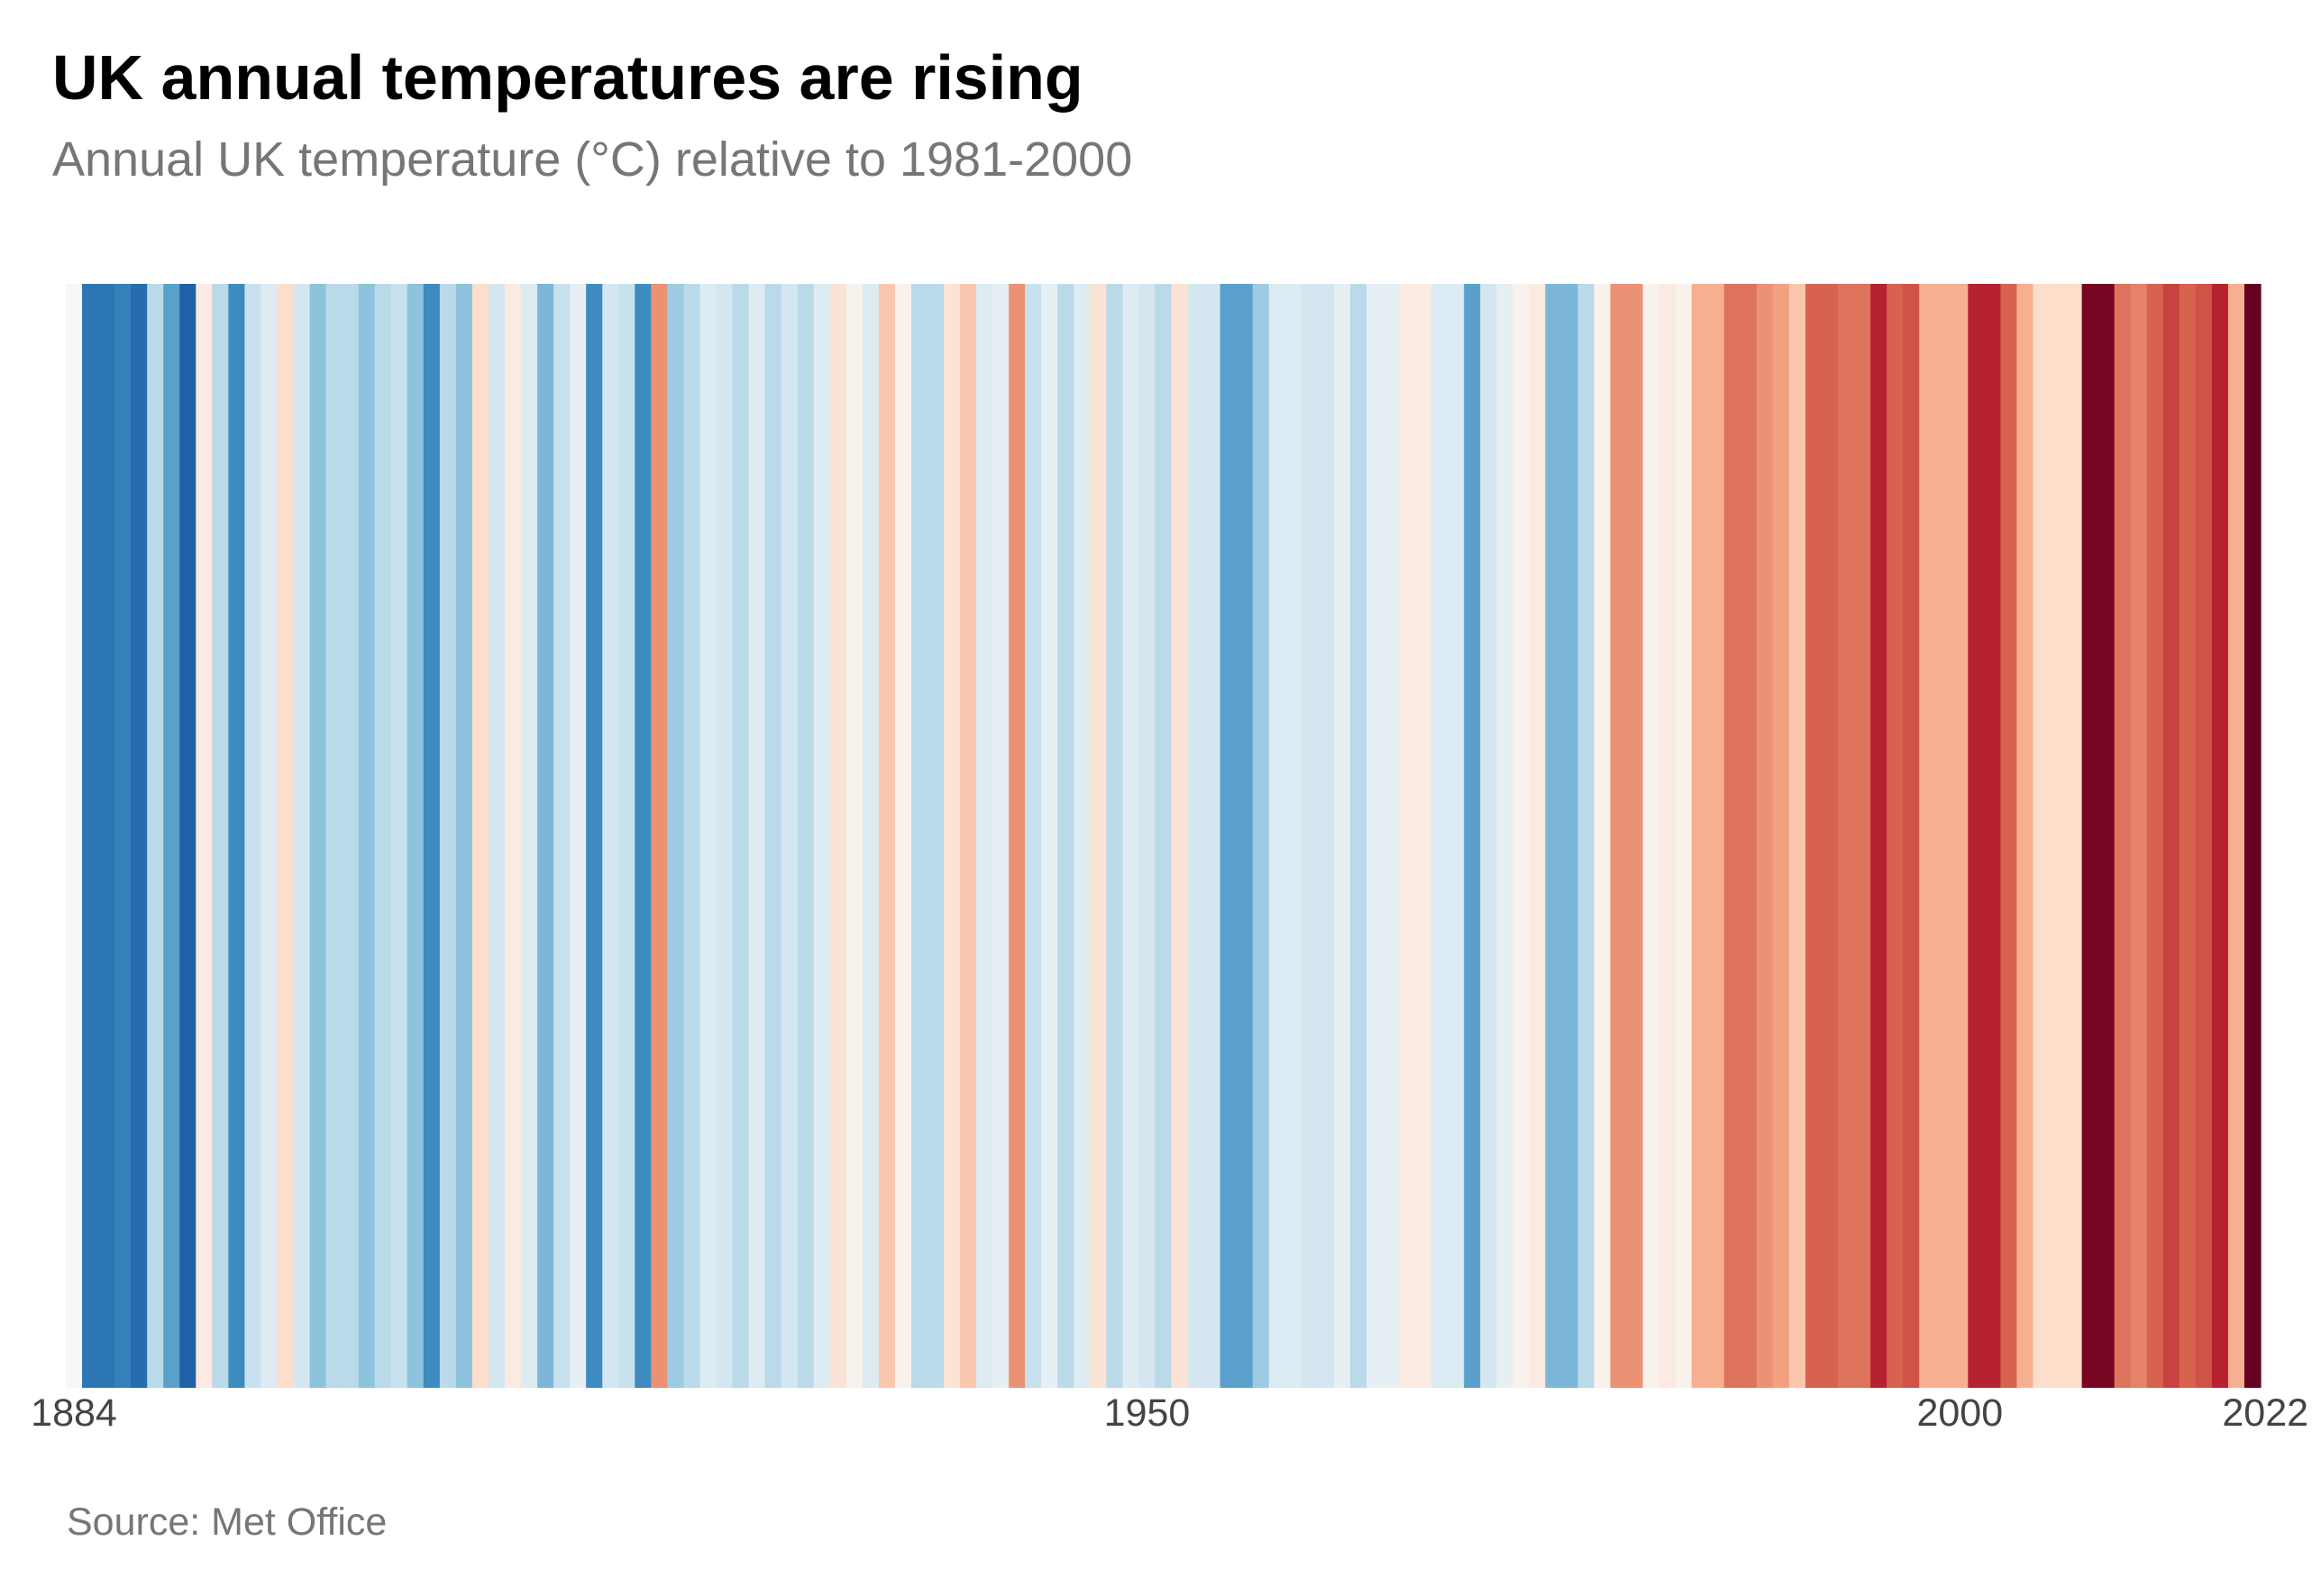  What do you see at coordinates (416, 836) in the screenshot?
I see `stripe-1905` at bounding box center [416, 836].